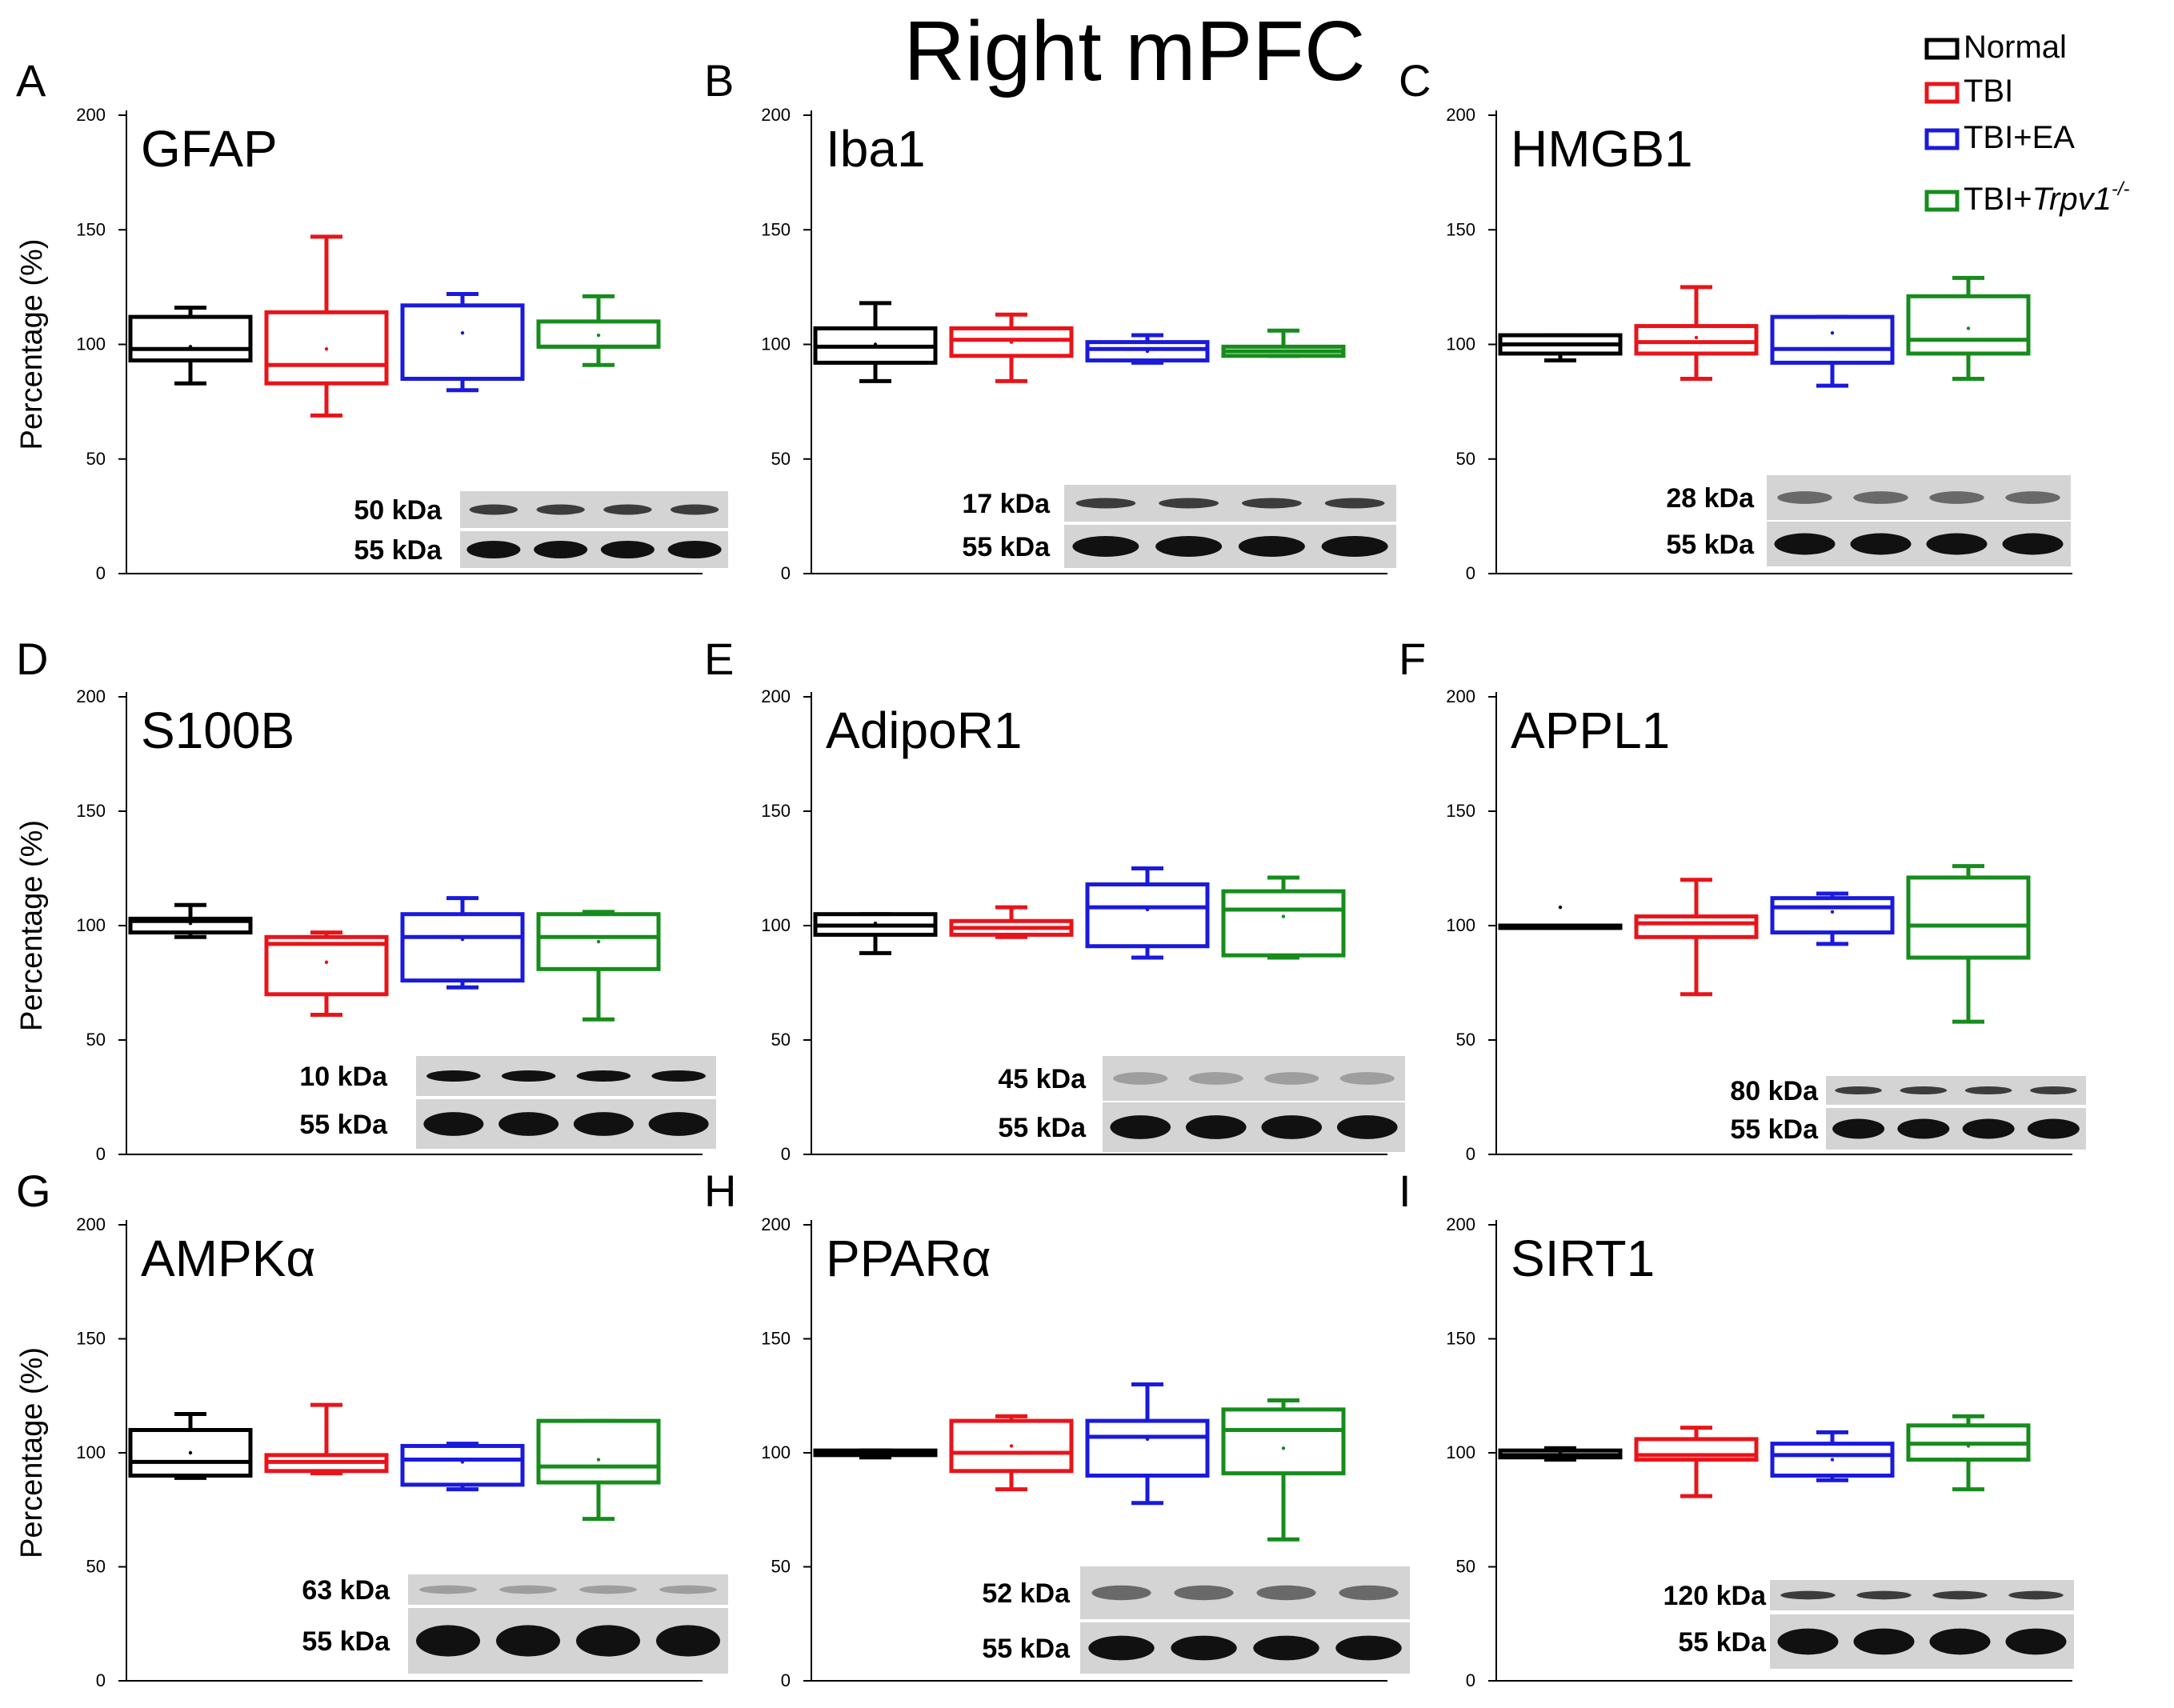  Describe the element at coordinates (1743, 899) in the screenshot. I see `panel-f: F 0 50 100 150 200 APPL1 80 kDa 55 kDa` at that location.